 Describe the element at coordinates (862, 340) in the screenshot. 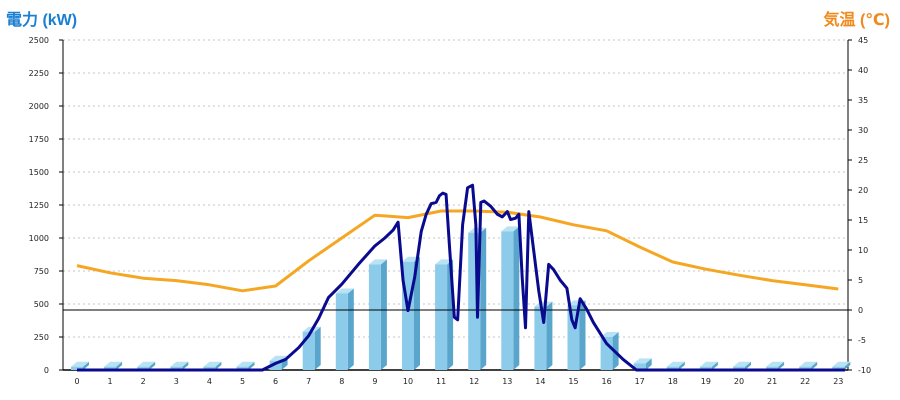

I see `right-tick-label: -5` at that location.